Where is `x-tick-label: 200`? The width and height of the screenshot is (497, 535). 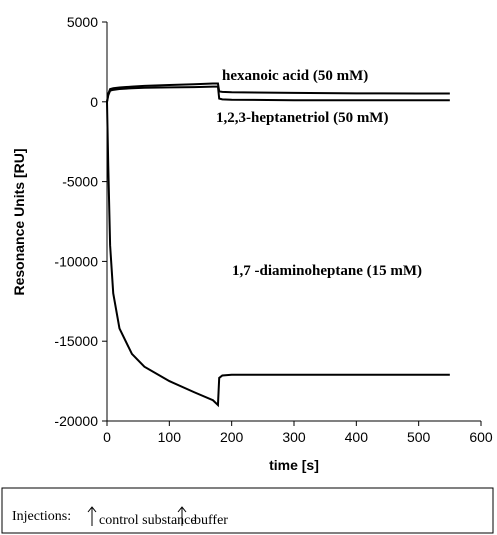 x-tick-label: 200 is located at coordinates (232, 437).